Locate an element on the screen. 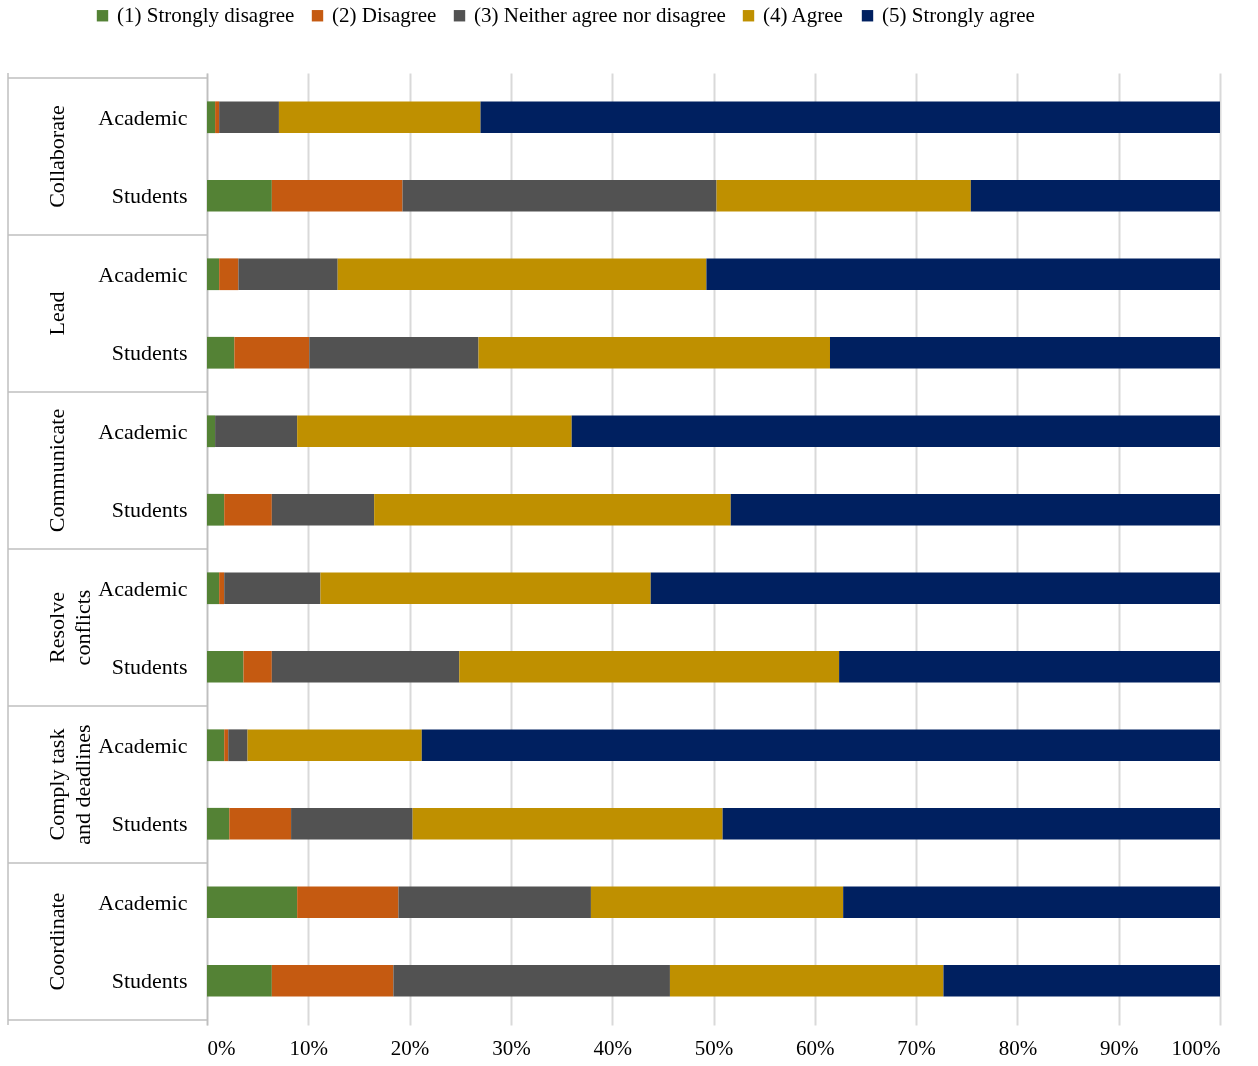  x-tick-label: 50% is located at coordinates (714, 1047).